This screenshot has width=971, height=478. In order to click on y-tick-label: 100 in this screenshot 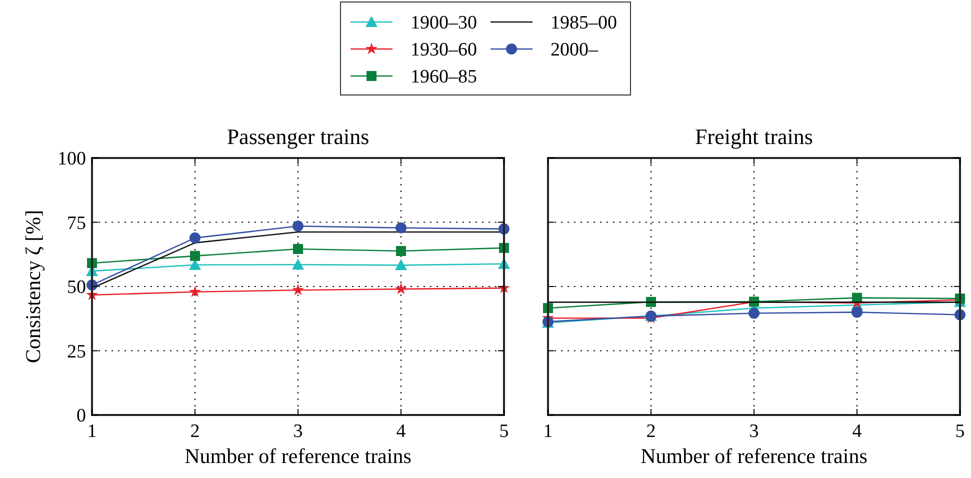, I will do `click(72, 159)`.